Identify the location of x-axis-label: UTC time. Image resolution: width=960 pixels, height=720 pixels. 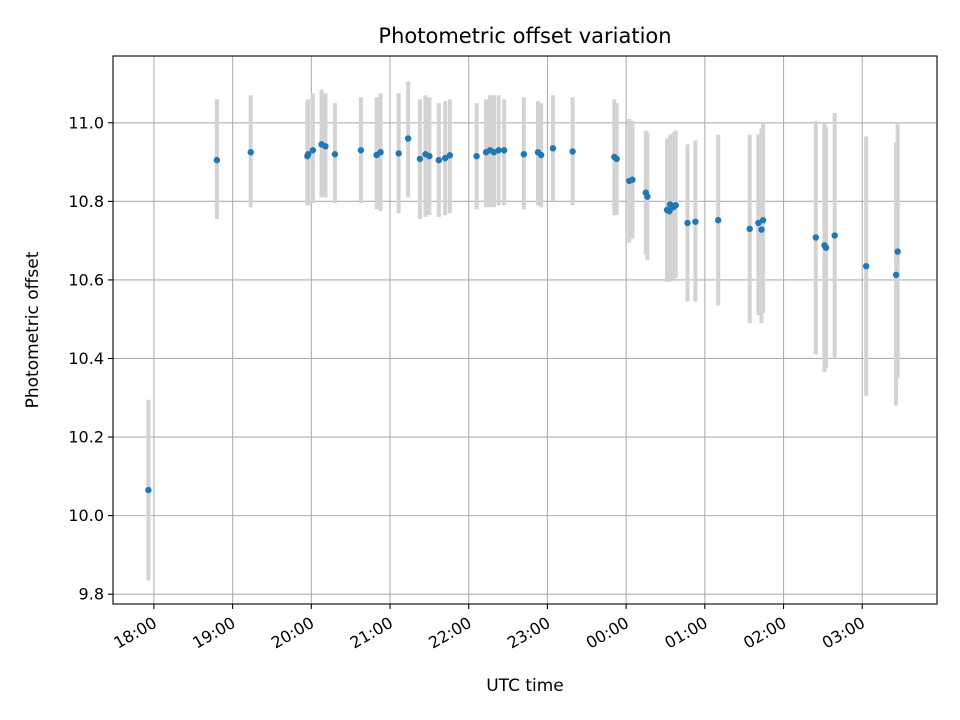
(525, 686).